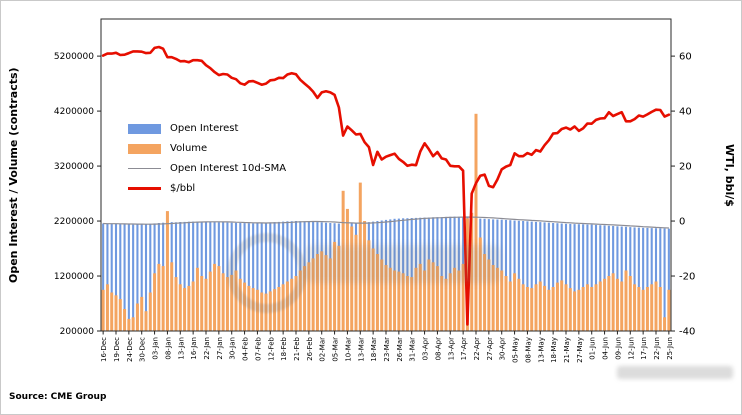 The width and height of the screenshot is (742, 415). What do you see at coordinates (104, 349) in the screenshot?
I see `x-tick-label: 16-Dec` at bounding box center [104, 349].